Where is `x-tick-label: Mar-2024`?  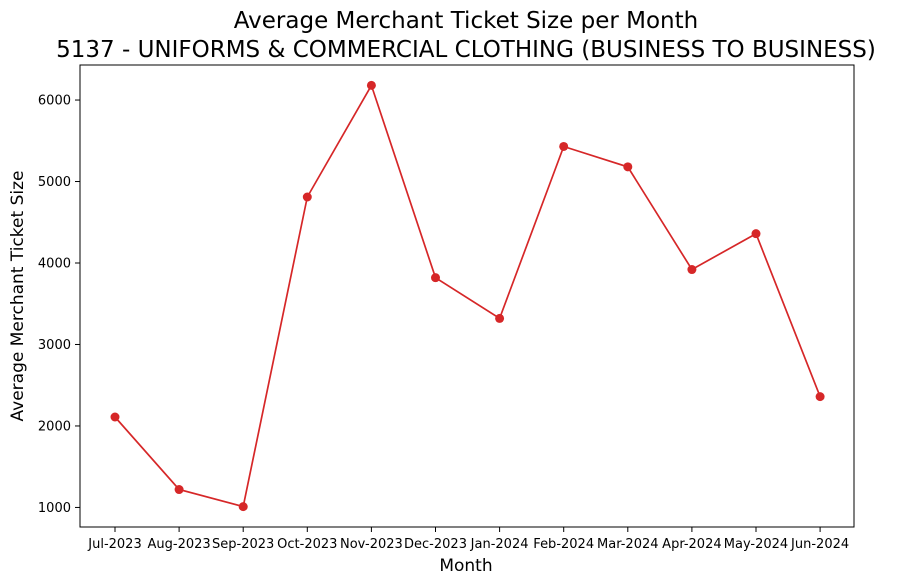 x-tick-label: Mar-2024 is located at coordinates (627, 544).